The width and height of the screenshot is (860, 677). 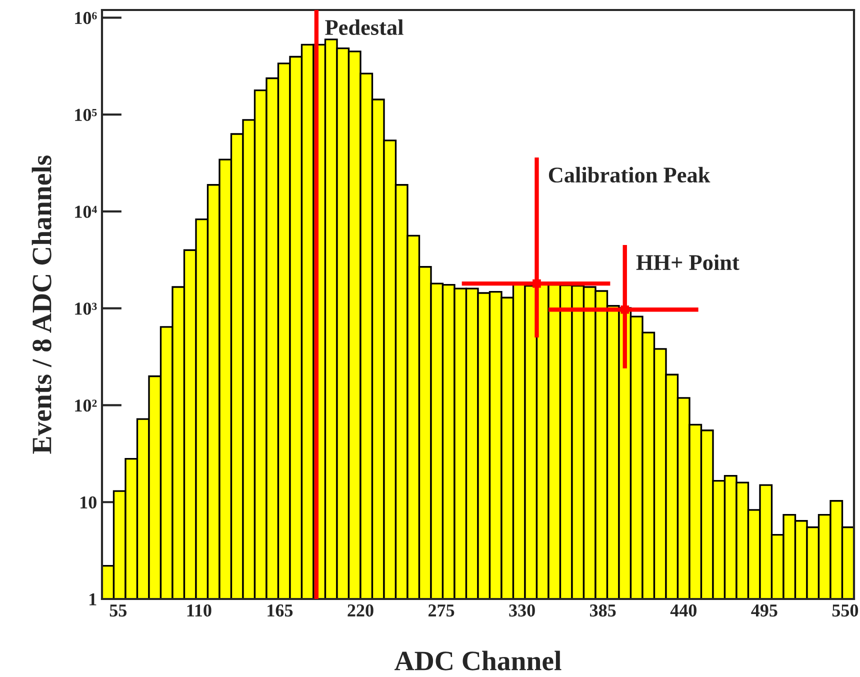 What do you see at coordinates (364, 27) in the screenshot?
I see `ref-line-label: Pedestal` at bounding box center [364, 27].